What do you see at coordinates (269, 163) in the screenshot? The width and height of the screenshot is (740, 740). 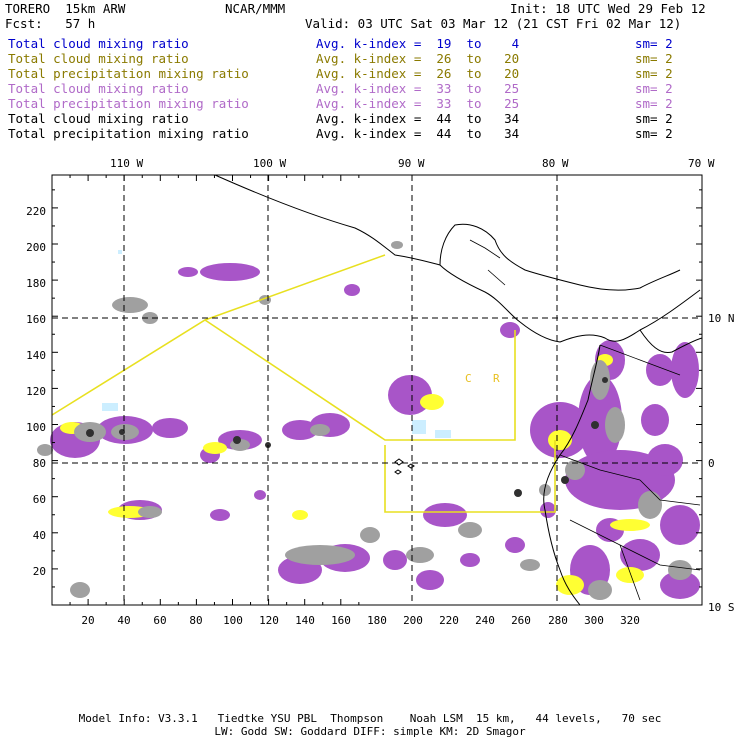 I see `lon-label: 100 W` at bounding box center [269, 163].